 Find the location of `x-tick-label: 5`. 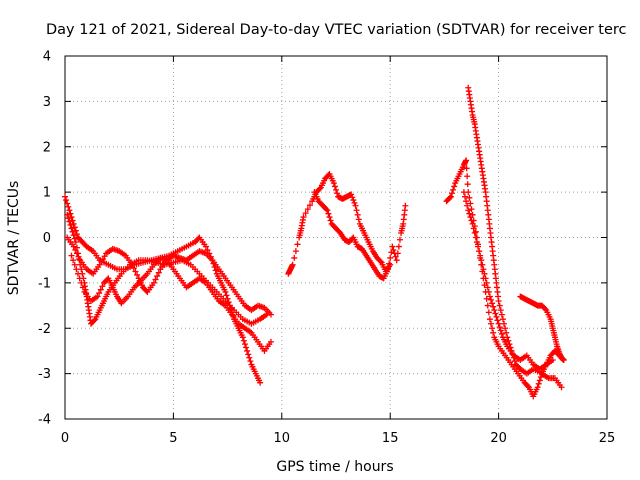

x-tick-label: 5 is located at coordinates (173, 438).